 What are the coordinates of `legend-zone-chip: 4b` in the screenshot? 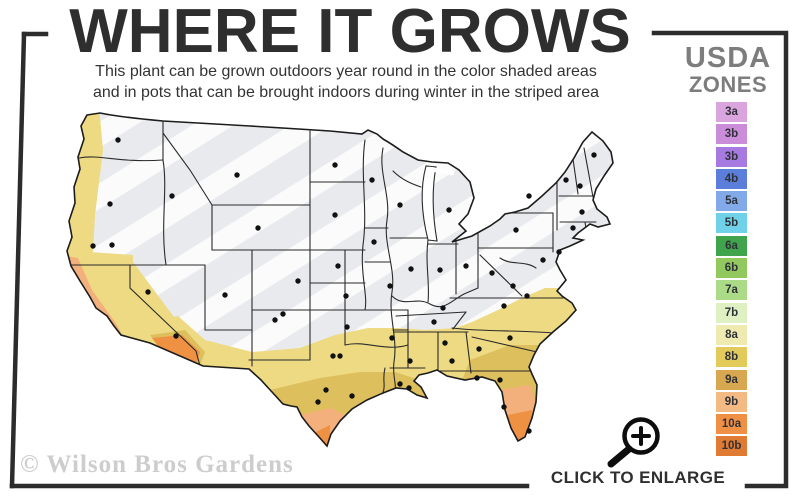 It's located at (731, 178).